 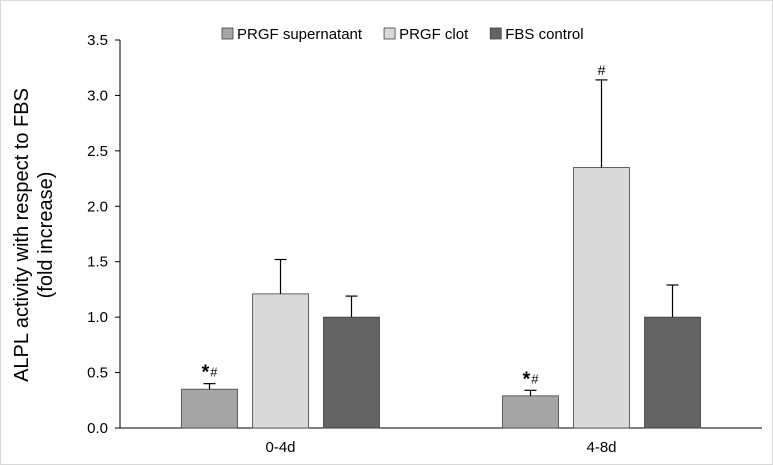 What do you see at coordinates (440, 447) in the screenshot?
I see `x-tick-labels: 0-4d 4-8d` at bounding box center [440, 447].